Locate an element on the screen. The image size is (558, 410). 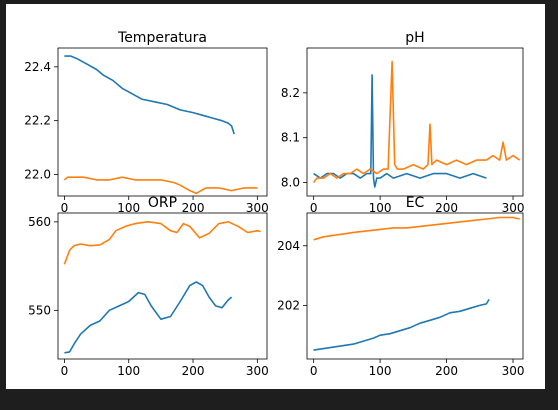
y-tick-label: 22.2 is located at coordinates (37, 121).